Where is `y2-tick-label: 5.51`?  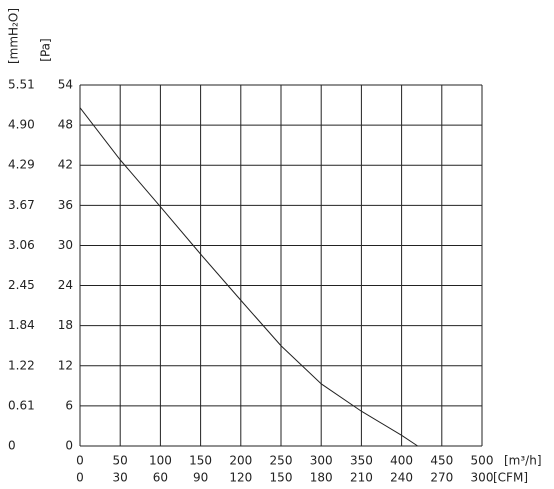
y2-tick-label: 5.51 is located at coordinates (21, 85).